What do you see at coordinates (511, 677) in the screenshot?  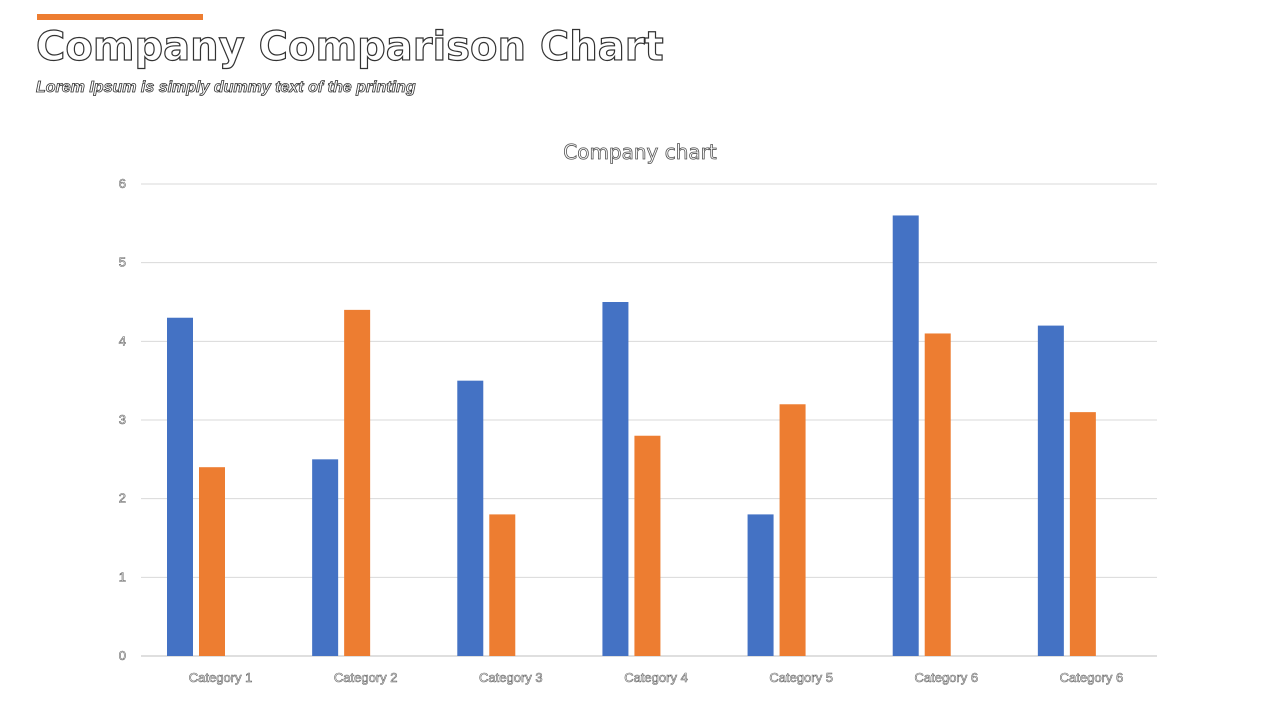 I see `x-tick-label: Category 3` at bounding box center [511, 677].